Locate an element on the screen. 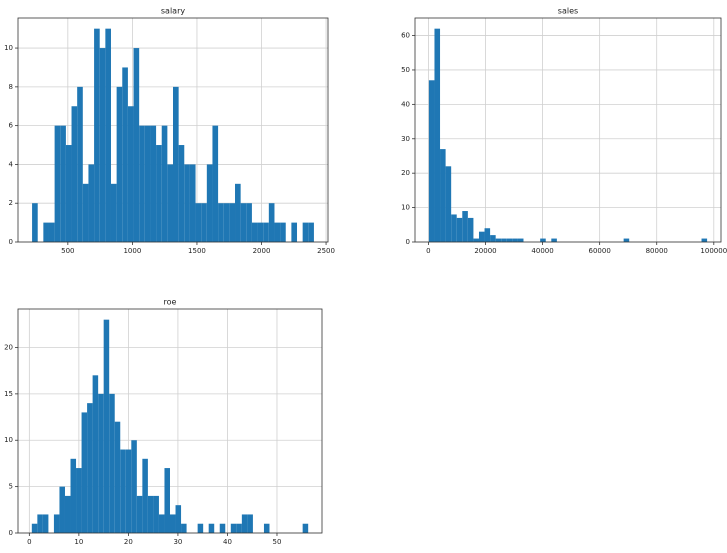 This screenshot has width=727, height=553. y-tick-label: 60 is located at coordinates (405, 36).